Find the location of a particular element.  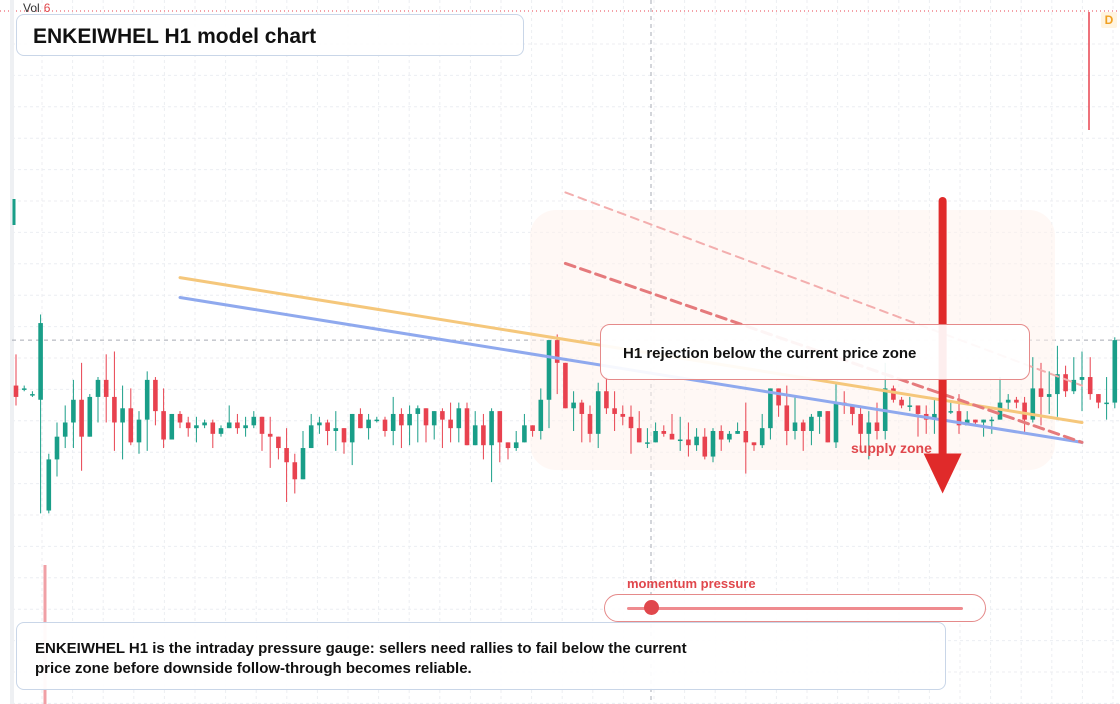

momentum-gauge-knob is located at coordinates (651, 607).